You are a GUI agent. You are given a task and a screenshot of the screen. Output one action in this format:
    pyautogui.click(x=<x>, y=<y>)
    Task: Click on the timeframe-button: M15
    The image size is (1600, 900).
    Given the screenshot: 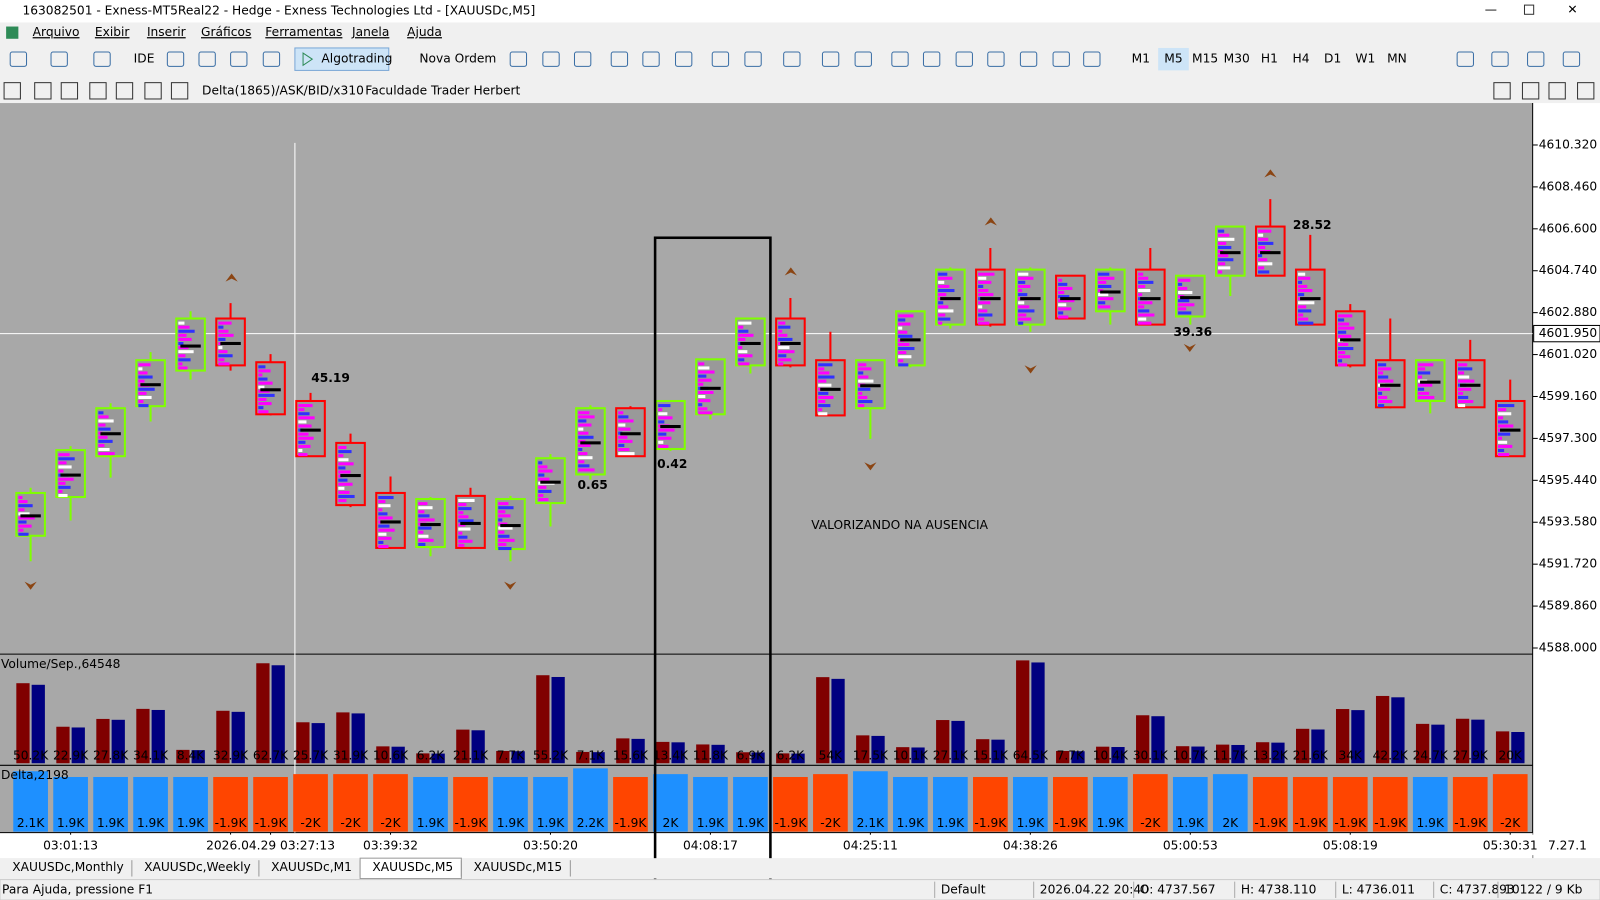 What is the action you would take?
    pyautogui.click(x=1205, y=59)
    